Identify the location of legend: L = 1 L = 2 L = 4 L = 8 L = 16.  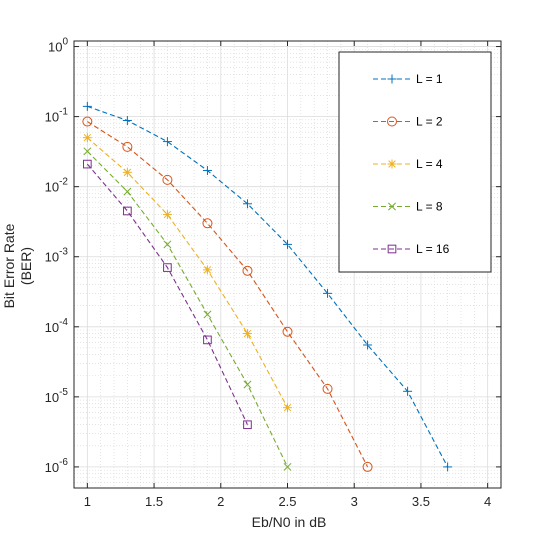
(415, 162).